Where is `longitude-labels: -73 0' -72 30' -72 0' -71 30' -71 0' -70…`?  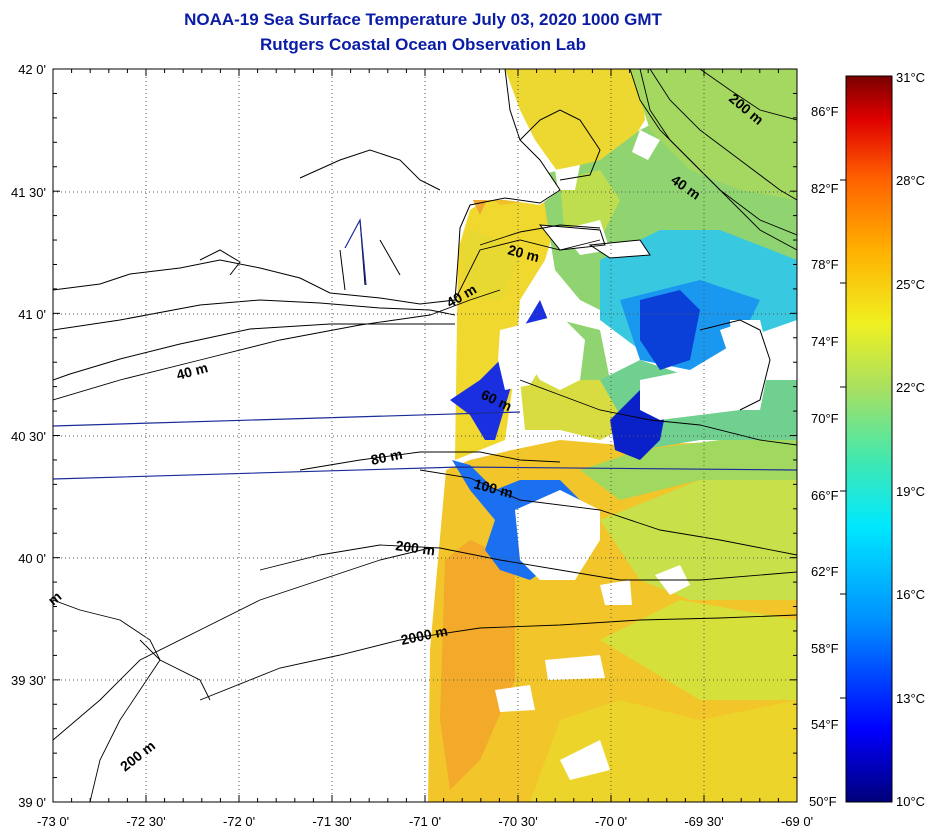
longitude-labels: -73 0' -72 30' -72 0' -71 30' -71 0' -70… is located at coordinates (425, 821).